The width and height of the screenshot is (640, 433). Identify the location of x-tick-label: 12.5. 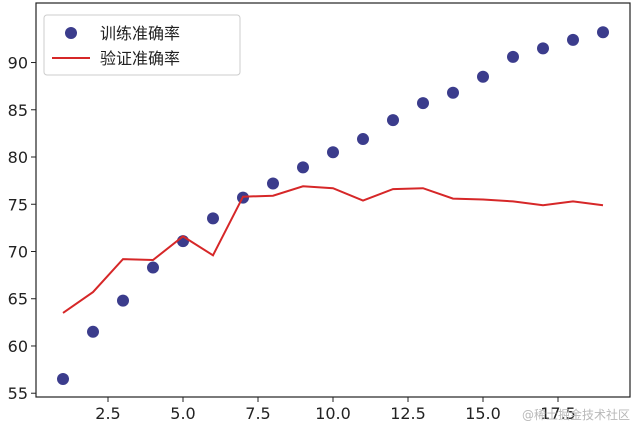
(408, 413).